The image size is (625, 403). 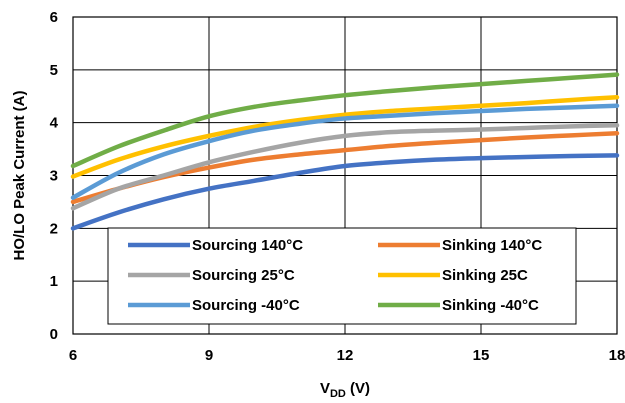 I want to click on x-tick-label: 15, so click(x=481, y=355).